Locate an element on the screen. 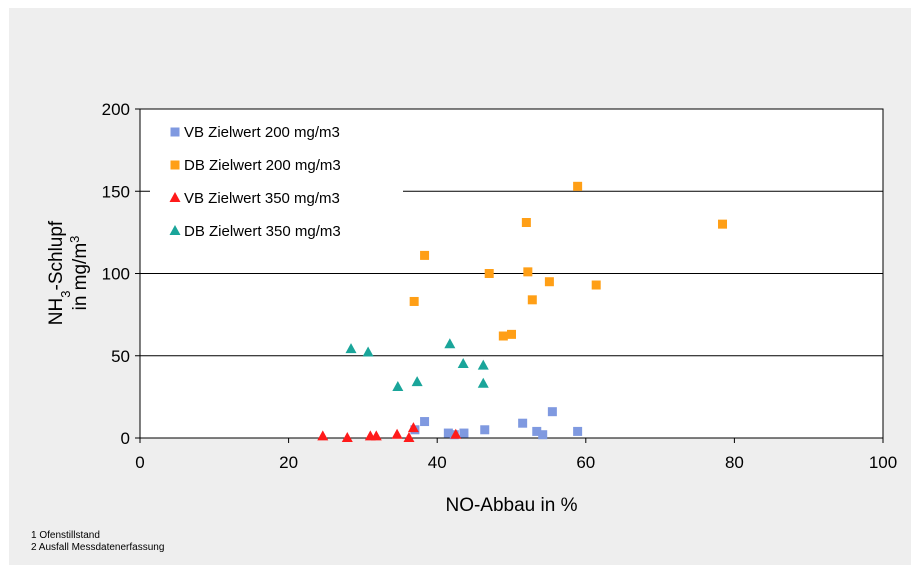  x-tick-label-40: 40 is located at coordinates (437, 462).